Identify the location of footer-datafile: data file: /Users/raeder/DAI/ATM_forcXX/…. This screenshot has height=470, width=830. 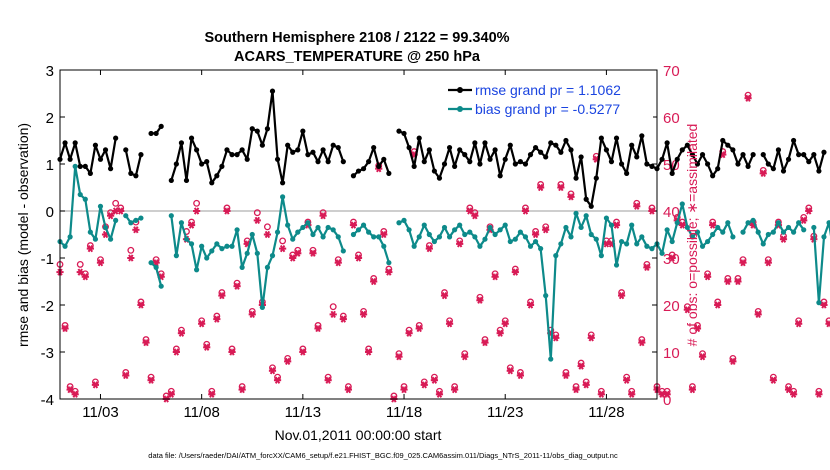
(383, 455).